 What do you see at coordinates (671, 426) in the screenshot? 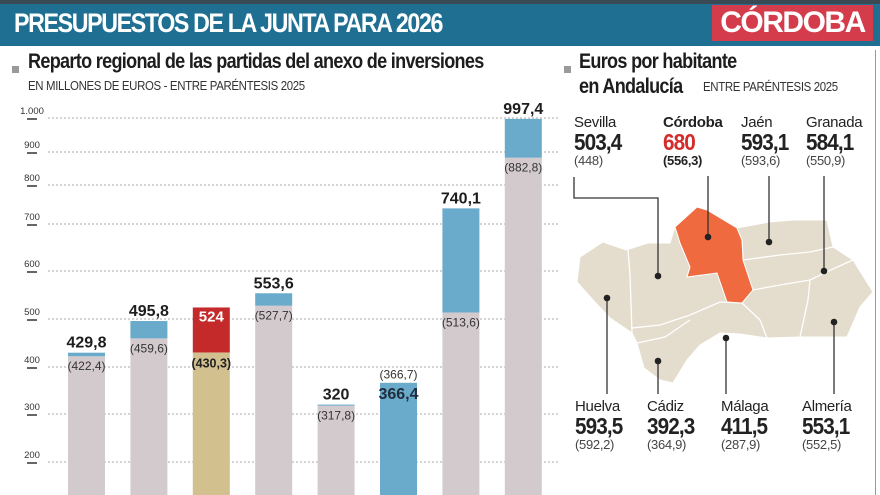
I see `province-value: 392,3` at bounding box center [671, 426].